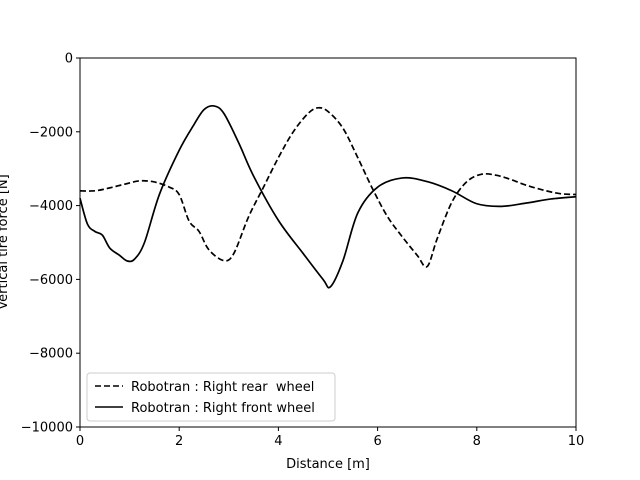 This screenshot has height=480, width=640. What do you see at coordinates (51, 354) in the screenshot?
I see `y-tick-label: −8000` at bounding box center [51, 354].